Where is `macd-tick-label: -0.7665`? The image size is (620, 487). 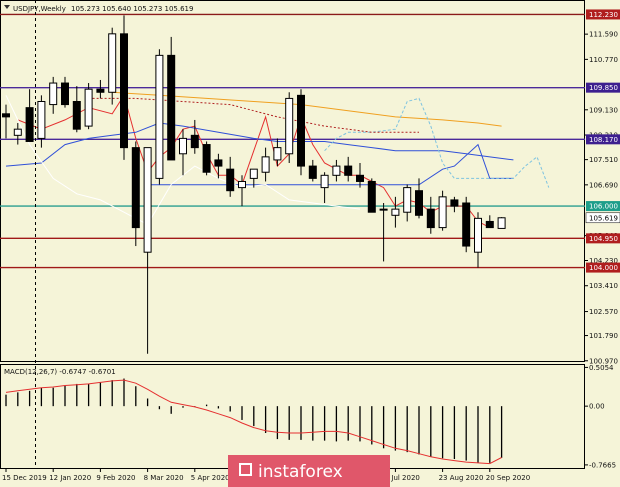
macd-tick-label: -0.7665 is located at coordinates (602, 465).